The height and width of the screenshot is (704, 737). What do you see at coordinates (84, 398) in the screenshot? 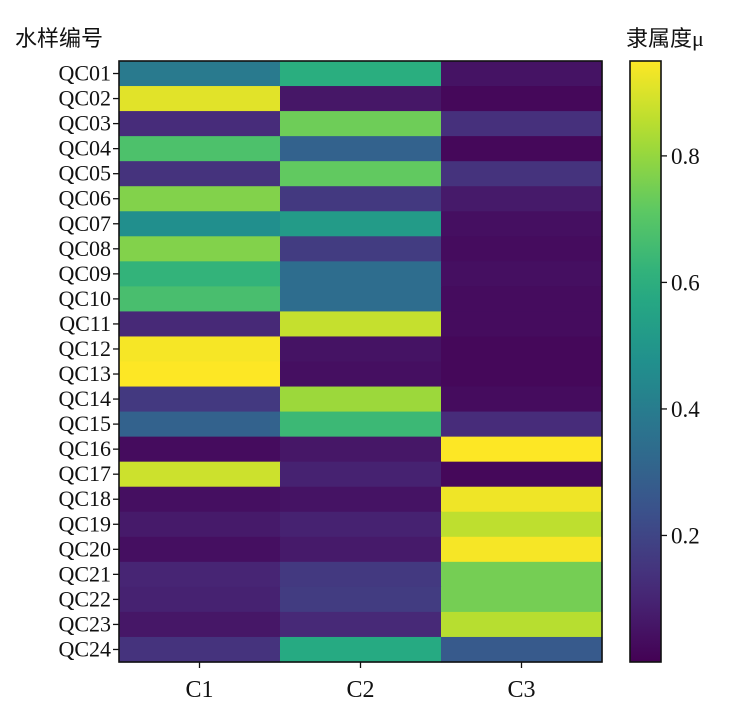
I see `y-tick-label: QC14` at bounding box center [84, 398].